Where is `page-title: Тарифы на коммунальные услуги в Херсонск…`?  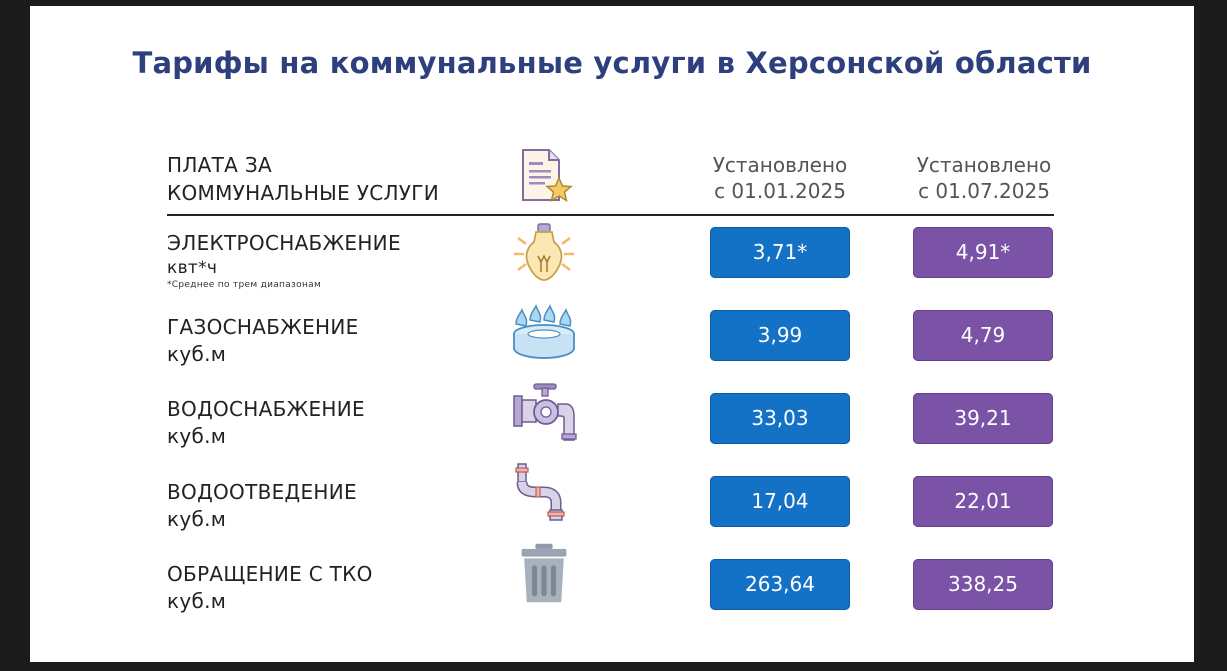 page-title: Тарифы на коммунальные услуги в Херсонск… is located at coordinates (612, 63).